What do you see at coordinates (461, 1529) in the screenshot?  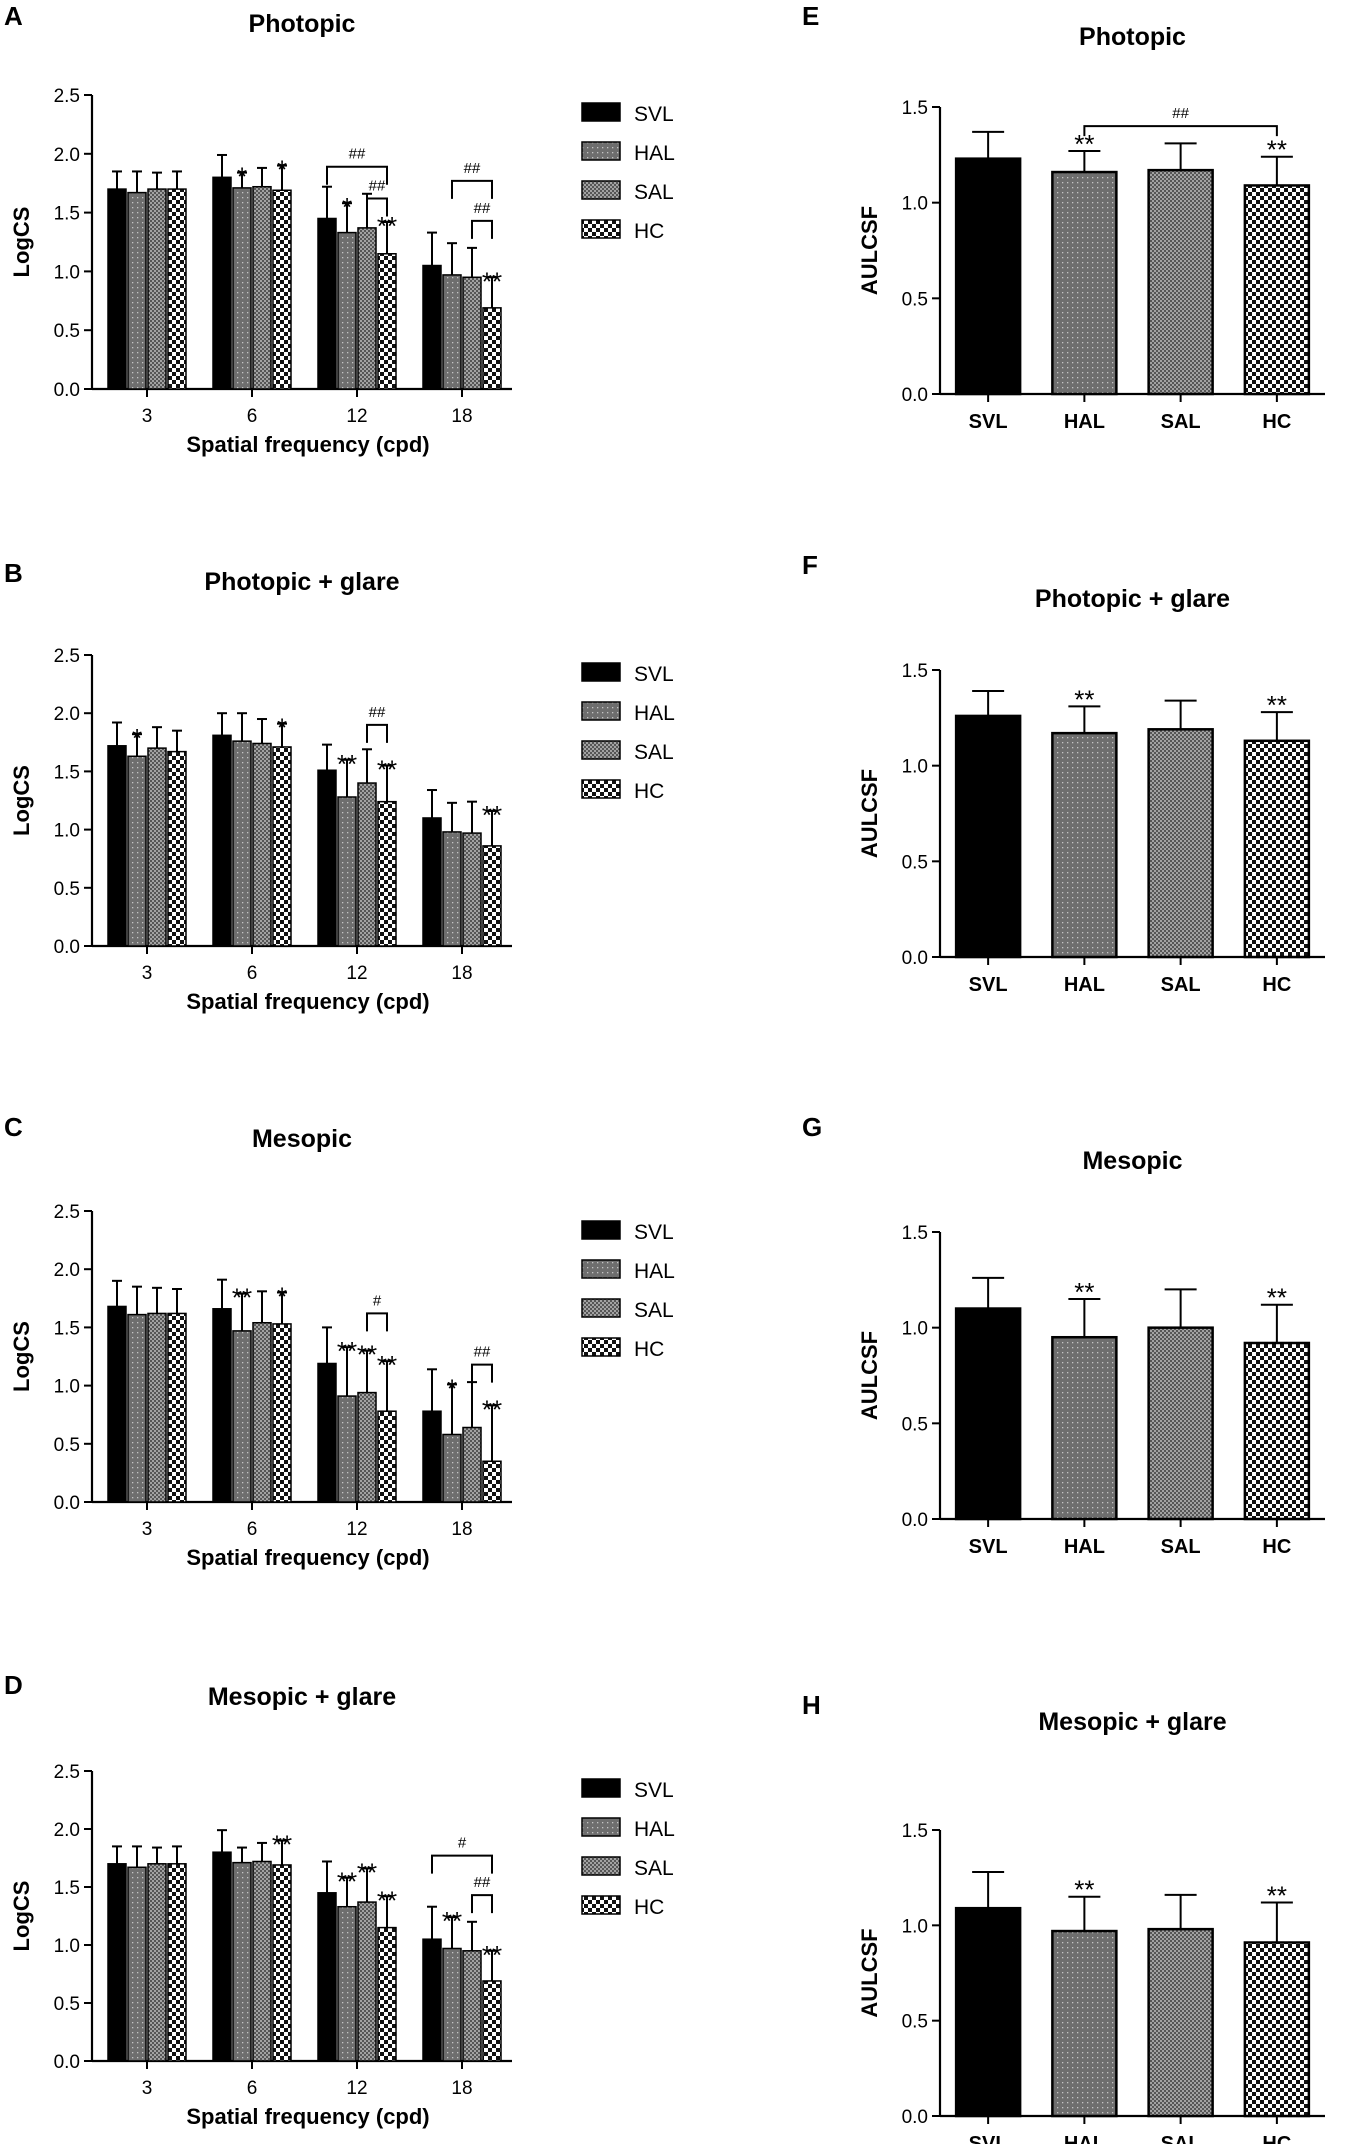 I see `panel-c-xtick-label-18: 18` at bounding box center [461, 1529].